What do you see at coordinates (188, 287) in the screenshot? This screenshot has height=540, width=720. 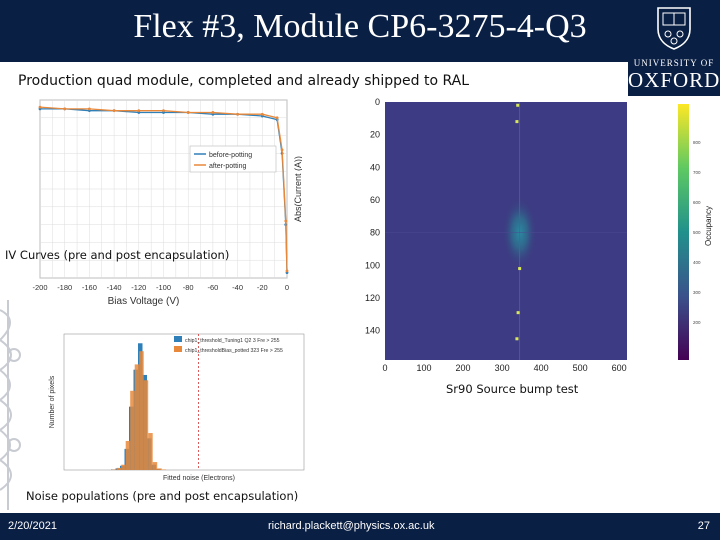 I see `iv-x-tick-label: -80` at bounding box center [188, 287].